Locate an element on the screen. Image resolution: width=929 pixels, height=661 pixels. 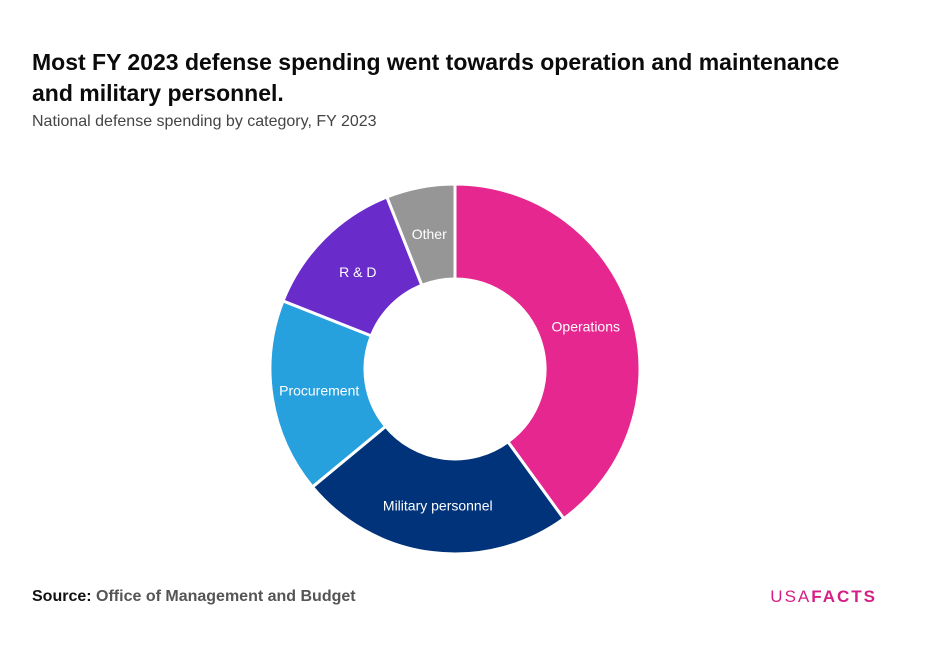
slice-label: Operations is located at coordinates (586, 327).